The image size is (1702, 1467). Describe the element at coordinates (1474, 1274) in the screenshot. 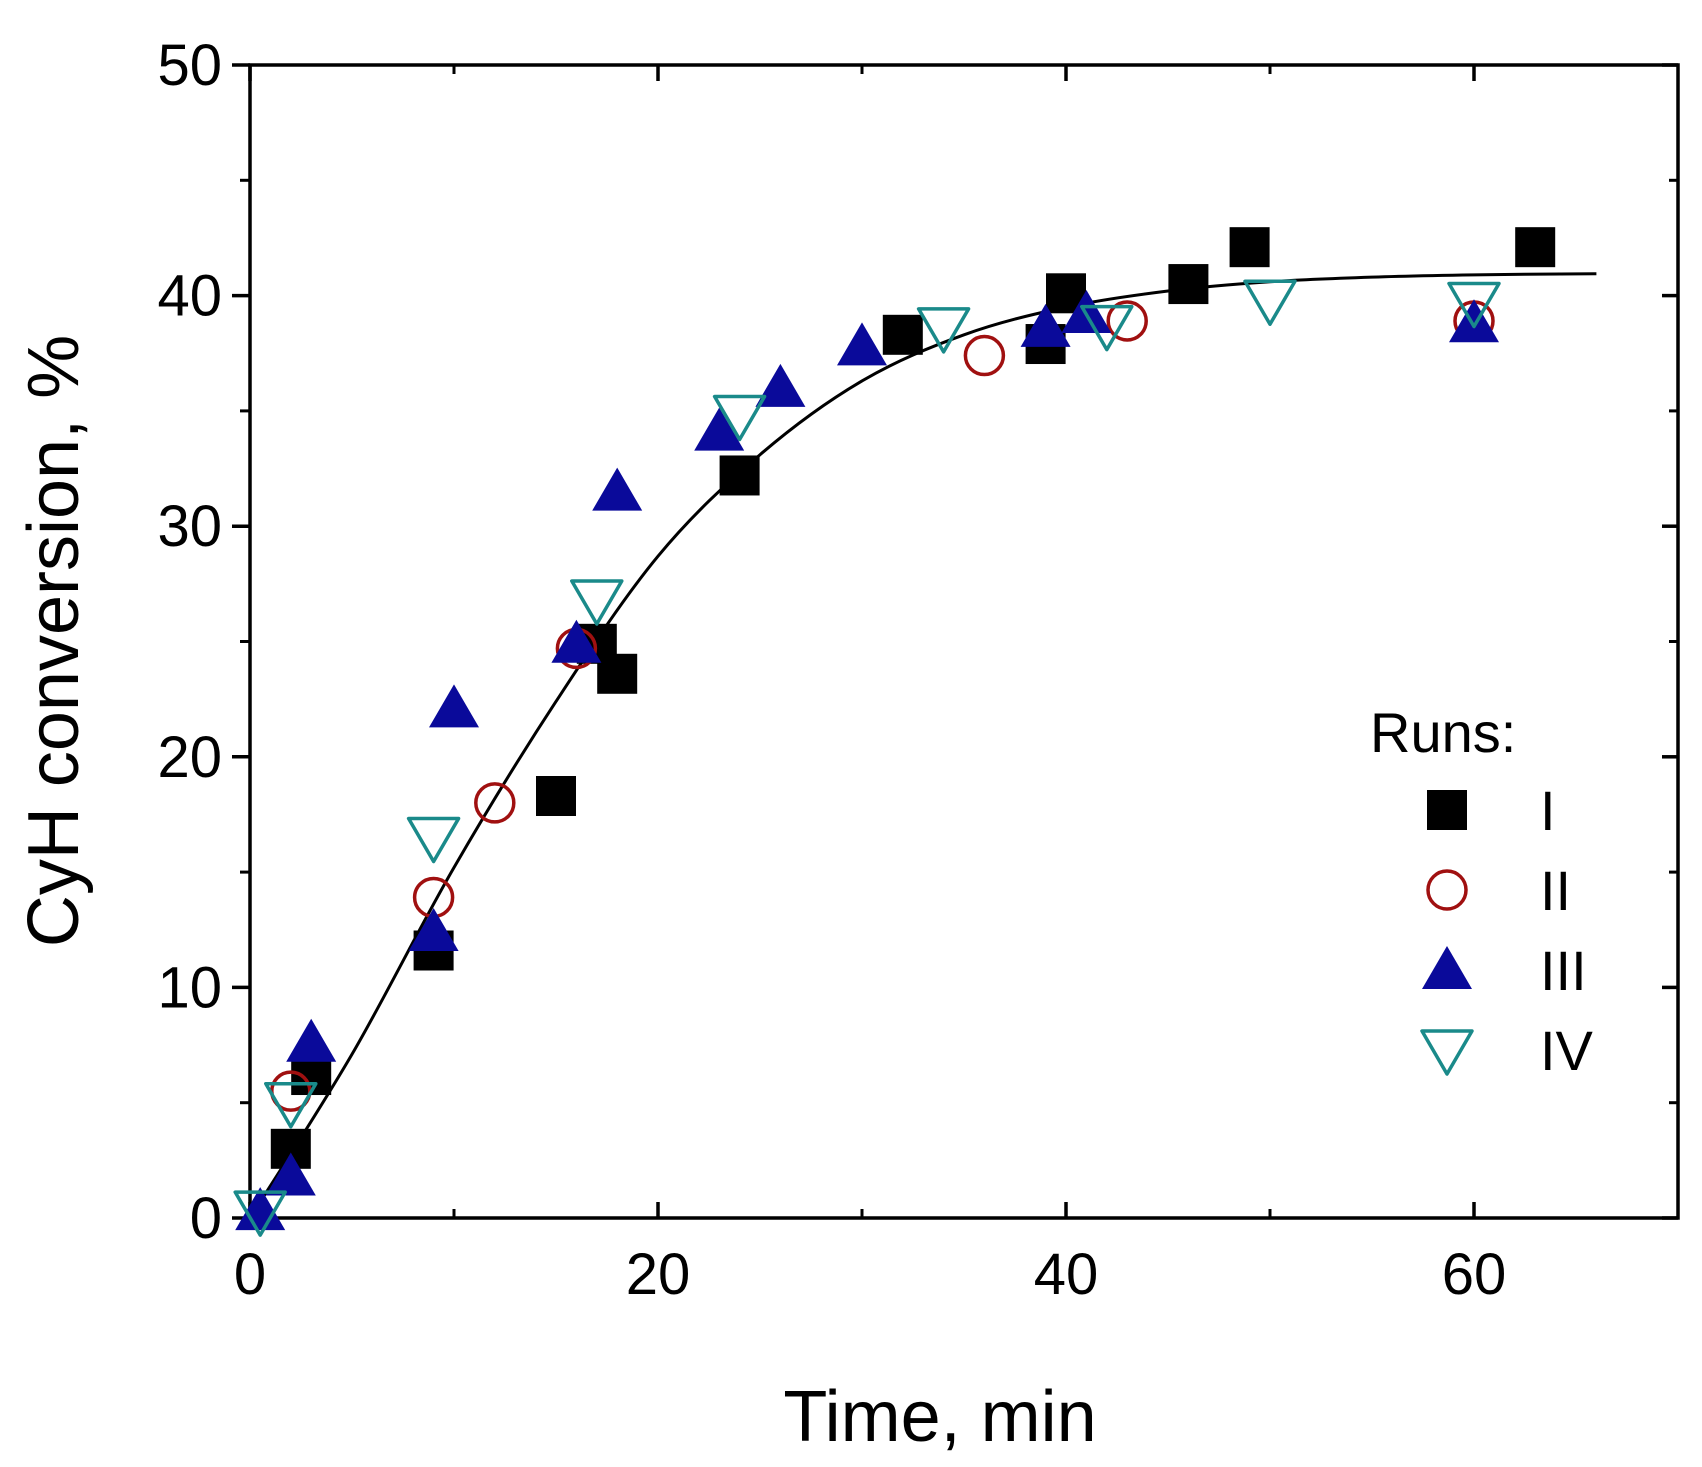

I see `x-tick-label: 60` at that location.